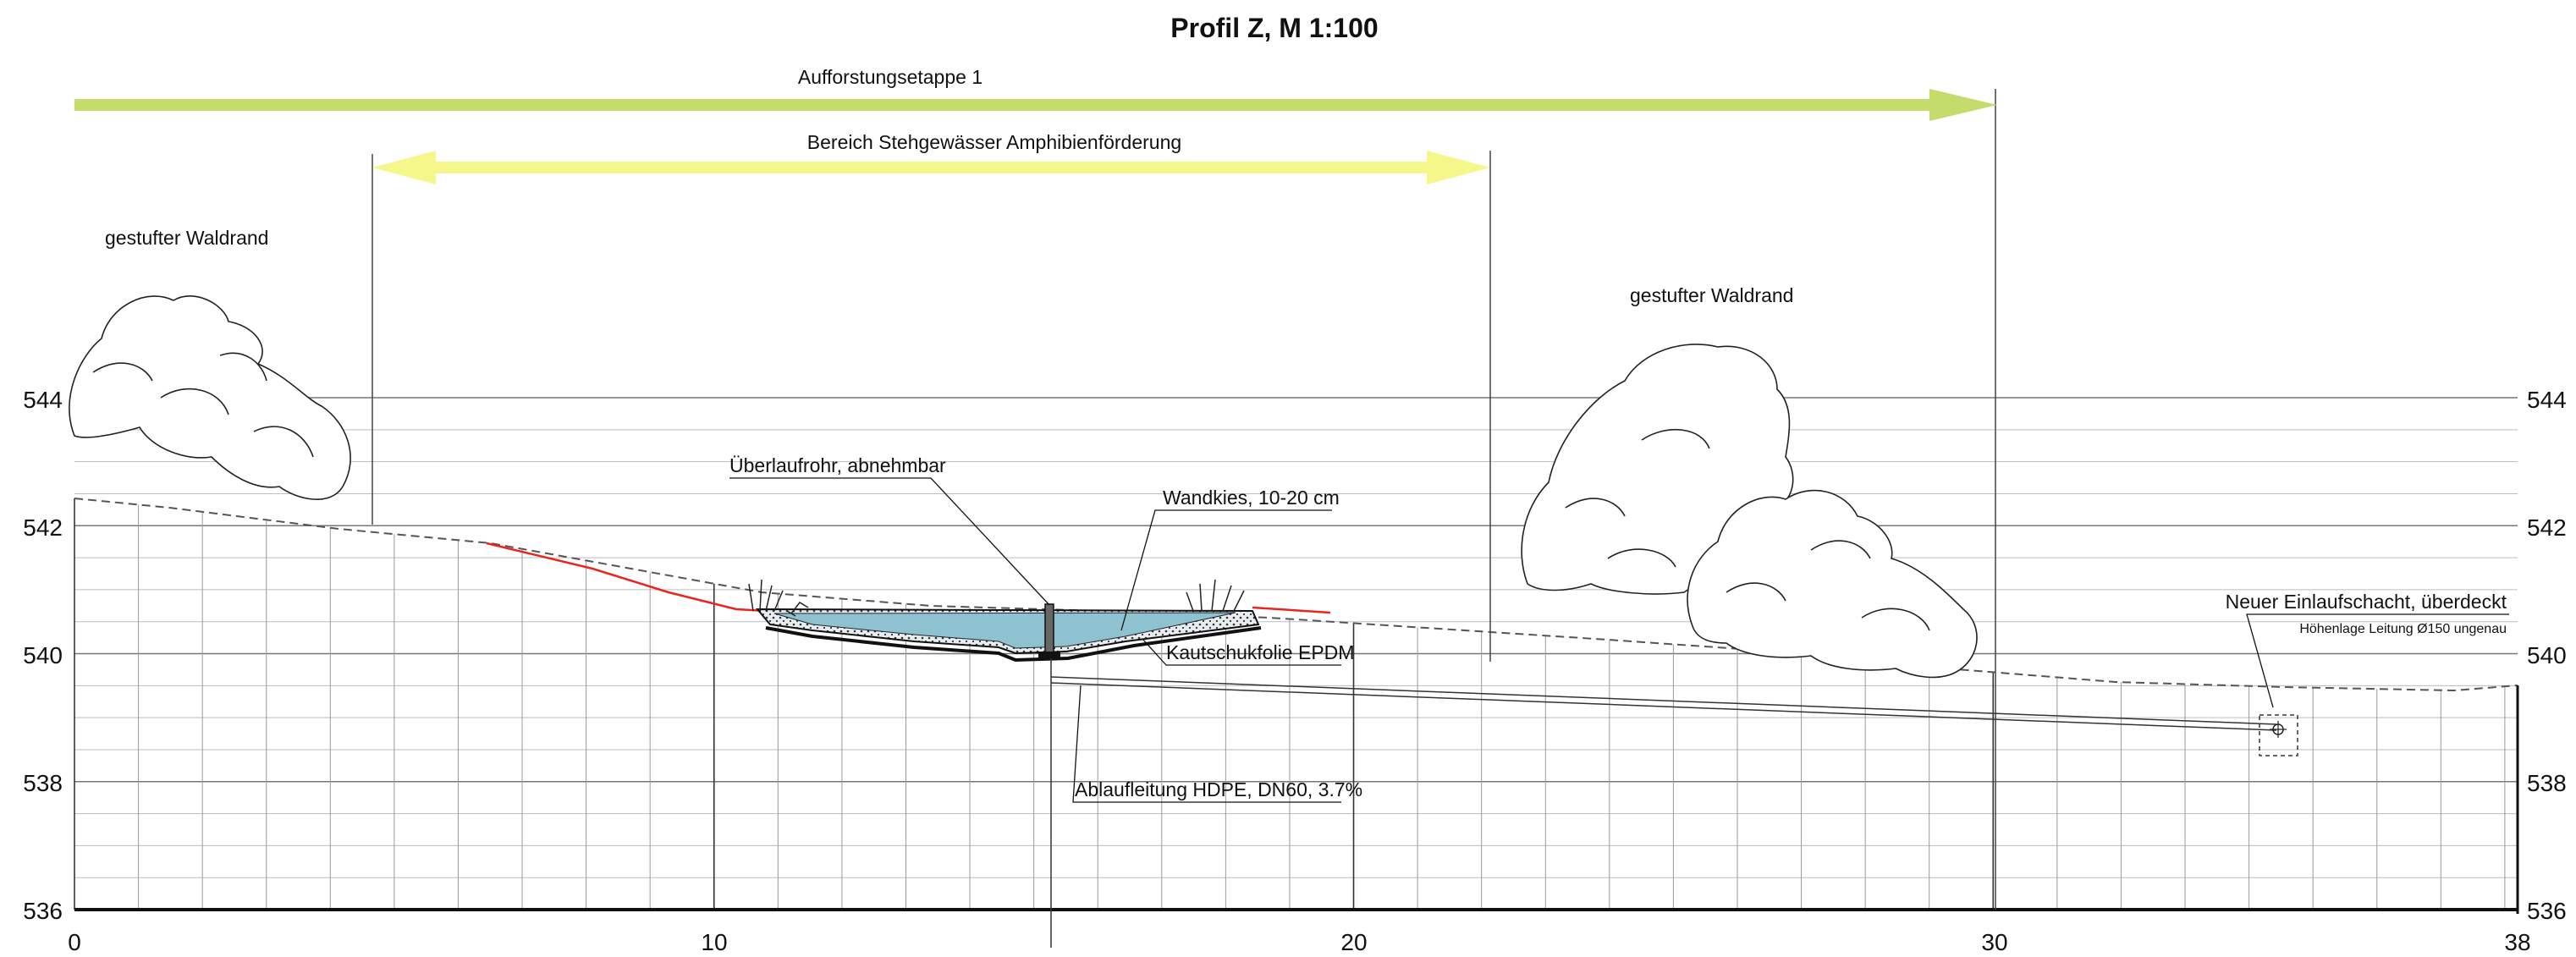 This screenshot has height=957, width=2576. I want to click on y-tick-right: 538, so click(2547, 783).